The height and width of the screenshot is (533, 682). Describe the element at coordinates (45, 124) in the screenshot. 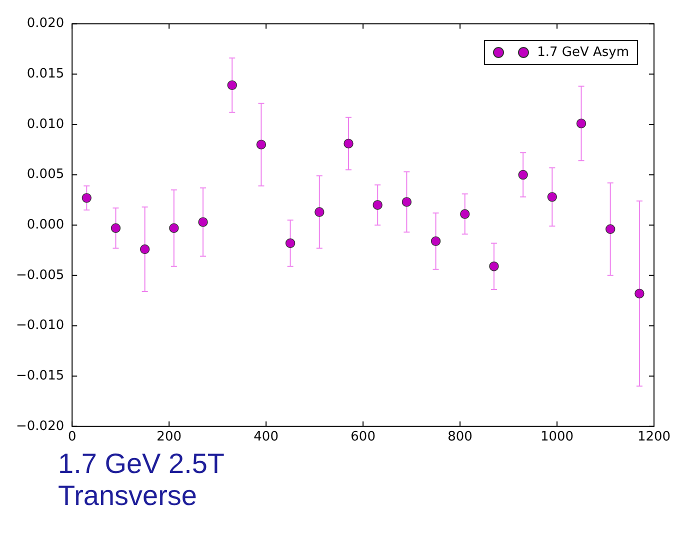

I see `y-tick-label: 0.010` at that location.